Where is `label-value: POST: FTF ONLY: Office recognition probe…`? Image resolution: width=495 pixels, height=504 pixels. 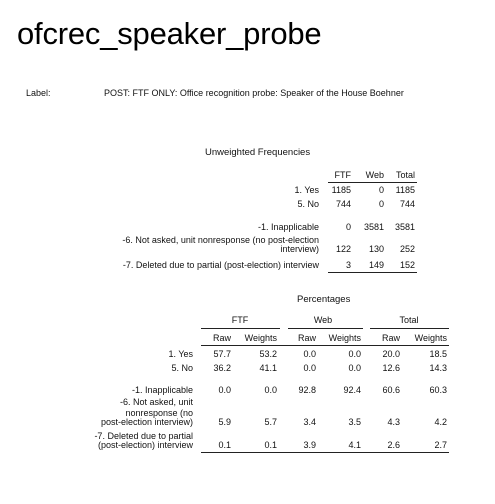 label-value: POST: FTF ONLY: Office recognition probe… is located at coordinates (254, 93).